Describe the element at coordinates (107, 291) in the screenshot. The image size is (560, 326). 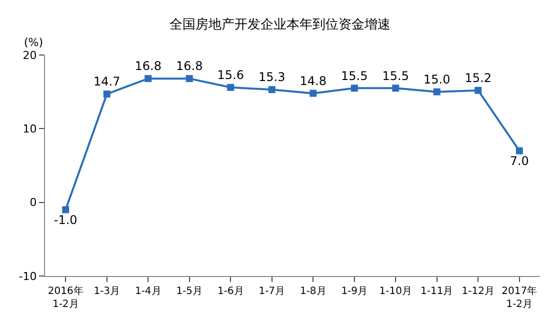
I see `x-tick-label: 1-3月` at that location.